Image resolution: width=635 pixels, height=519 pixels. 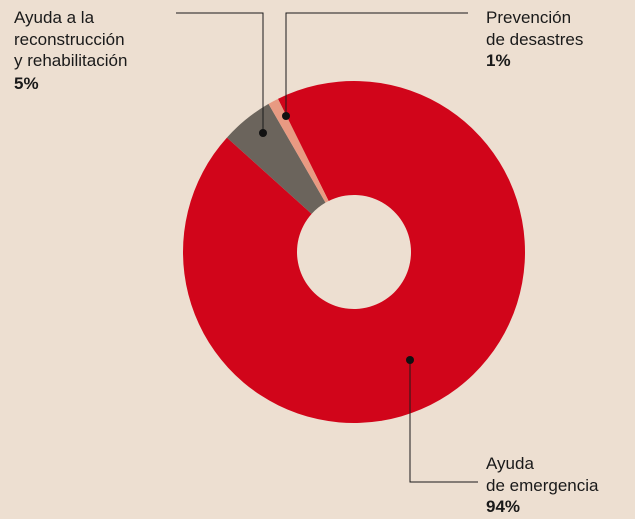 I want to click on category-label: Prevención de desastres, so click(x=535, y=28).